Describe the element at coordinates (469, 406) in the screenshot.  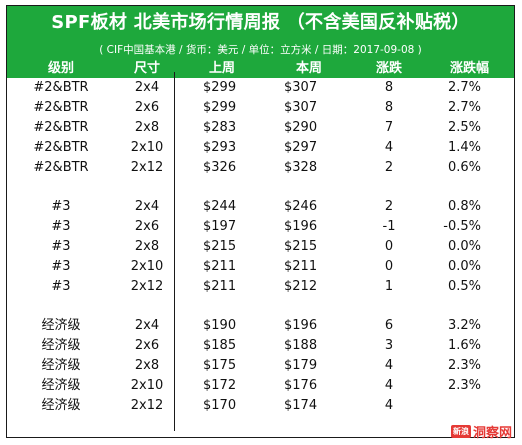
I see `cell-change-pct` at that location.